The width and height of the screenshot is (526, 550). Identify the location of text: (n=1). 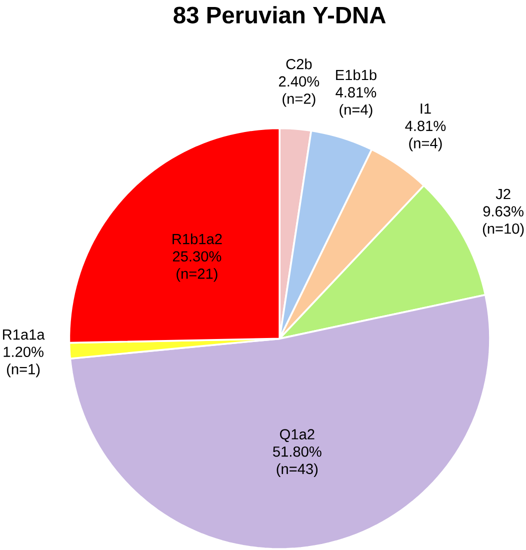
(23, 371).